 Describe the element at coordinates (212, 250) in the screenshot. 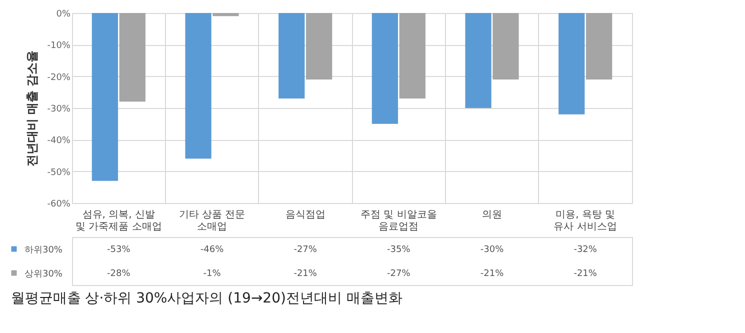

I see `data-label: -46%` at that location.